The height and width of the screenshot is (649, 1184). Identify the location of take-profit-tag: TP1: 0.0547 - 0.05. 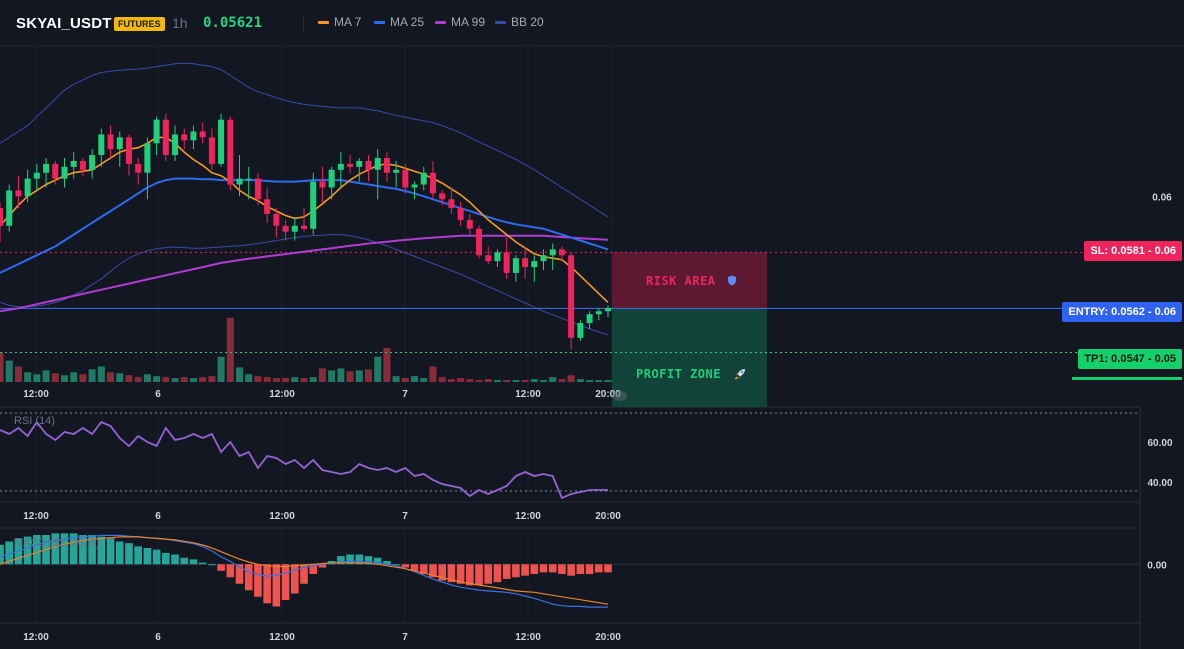
(1130, 359).